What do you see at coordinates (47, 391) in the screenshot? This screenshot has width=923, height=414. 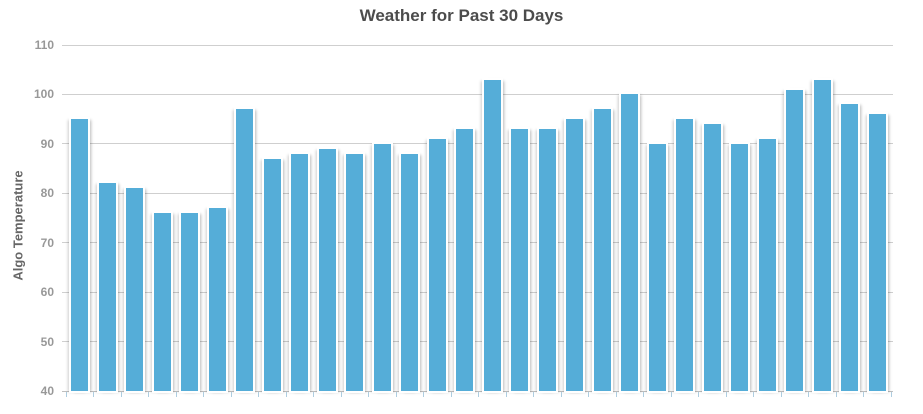 I see `y-tick-label-40: 40` at bounding box center [47, 391].